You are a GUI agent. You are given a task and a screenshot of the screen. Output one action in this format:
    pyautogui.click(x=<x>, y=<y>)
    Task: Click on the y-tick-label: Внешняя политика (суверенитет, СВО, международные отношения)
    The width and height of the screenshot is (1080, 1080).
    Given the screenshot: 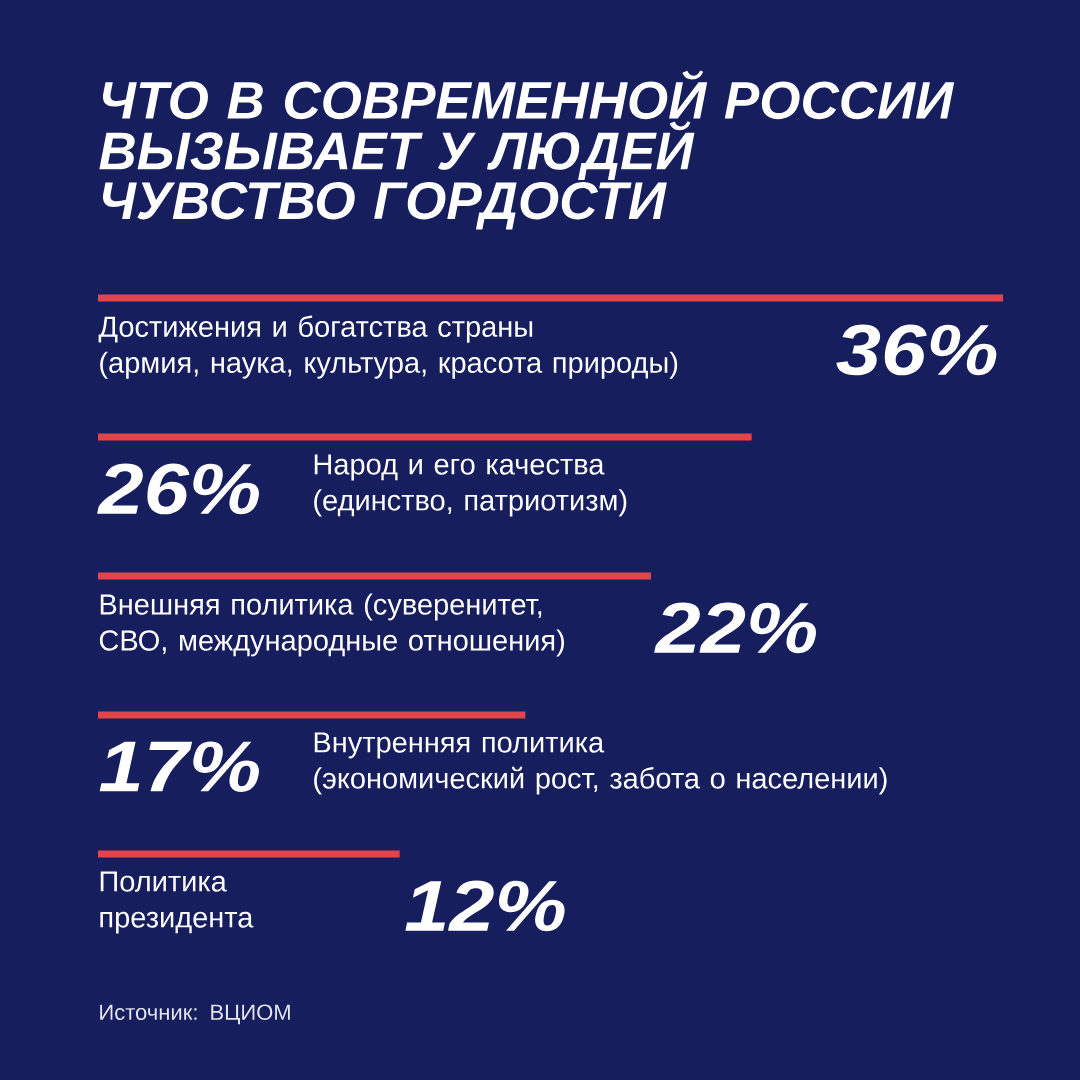 What is the action you would take?
    pyautogui.click(x=331, y=625)
    